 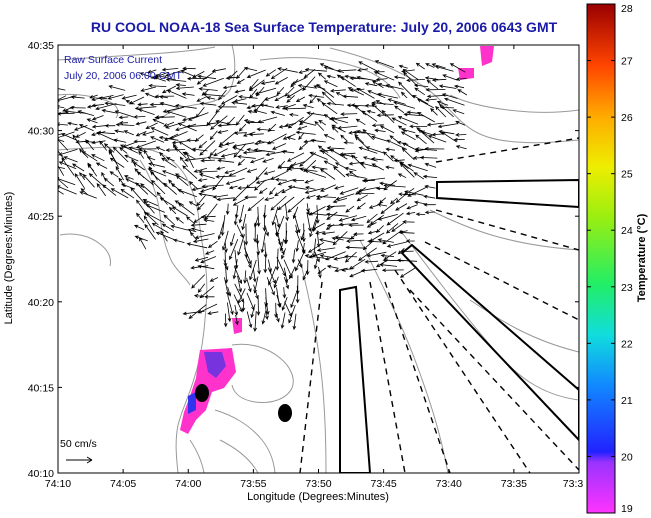 What do you see at coordinates (41, 46) in the screenshot?
I see `y-tick-label: 40:35` at bounding box center [41, 46].